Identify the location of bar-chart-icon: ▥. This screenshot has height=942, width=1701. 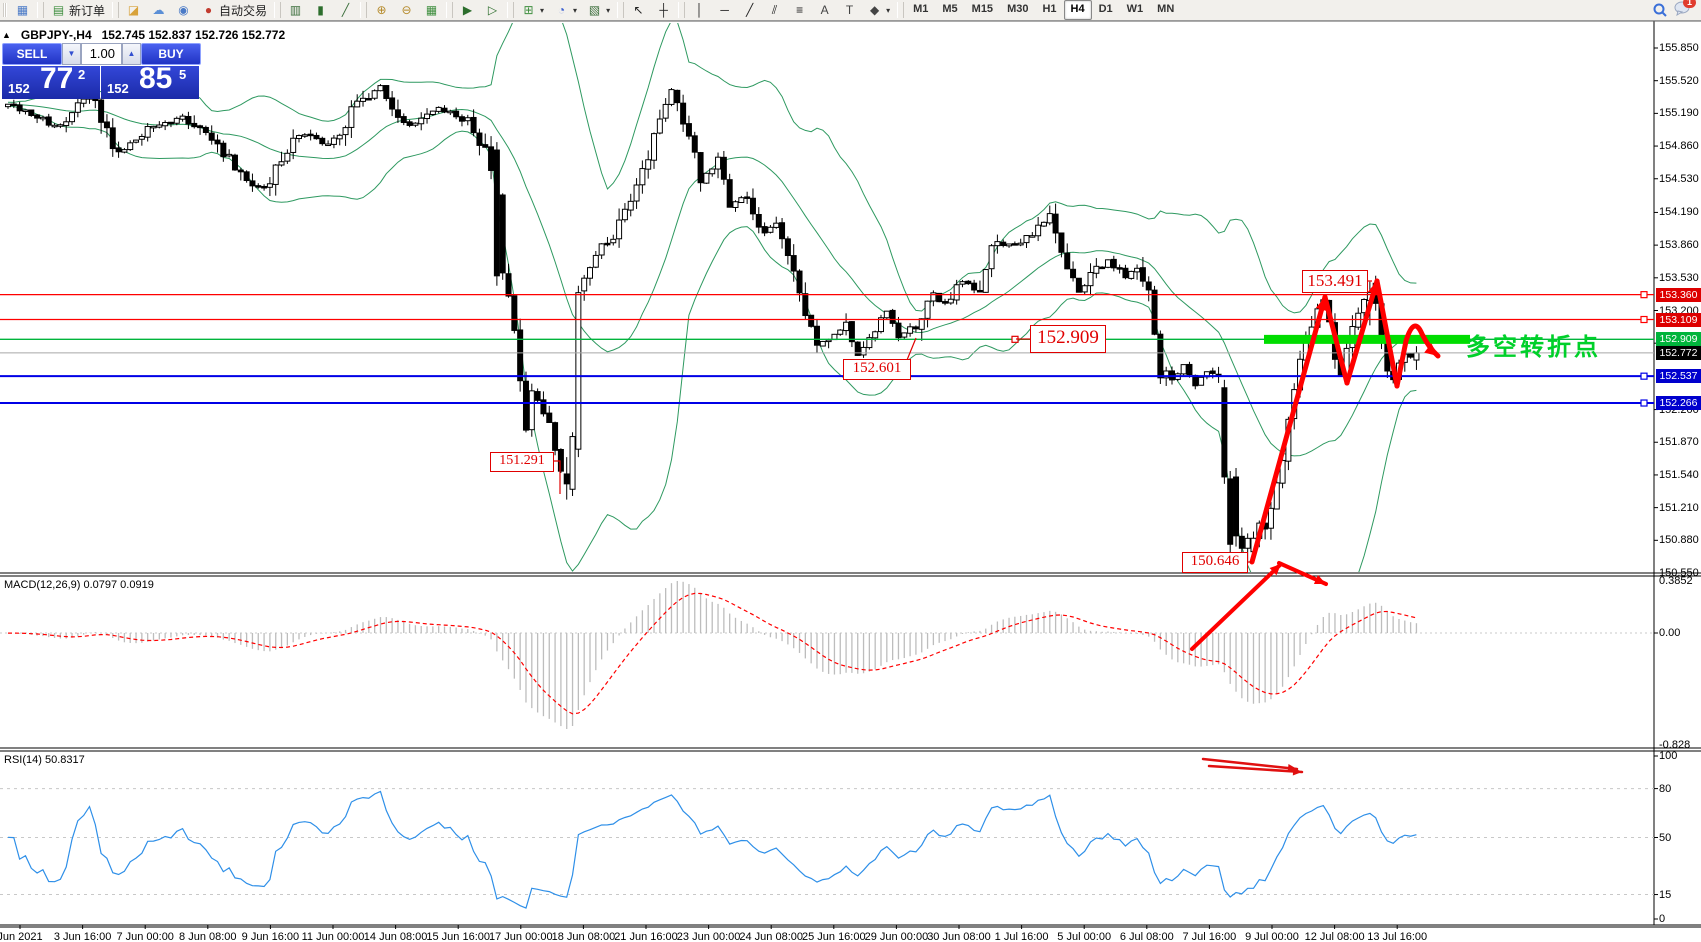
(295, 9).